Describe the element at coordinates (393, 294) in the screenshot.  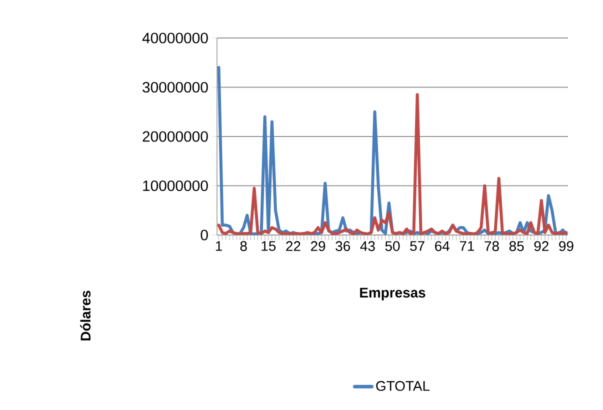
I see `x-axis-title: Empresas` at that location.